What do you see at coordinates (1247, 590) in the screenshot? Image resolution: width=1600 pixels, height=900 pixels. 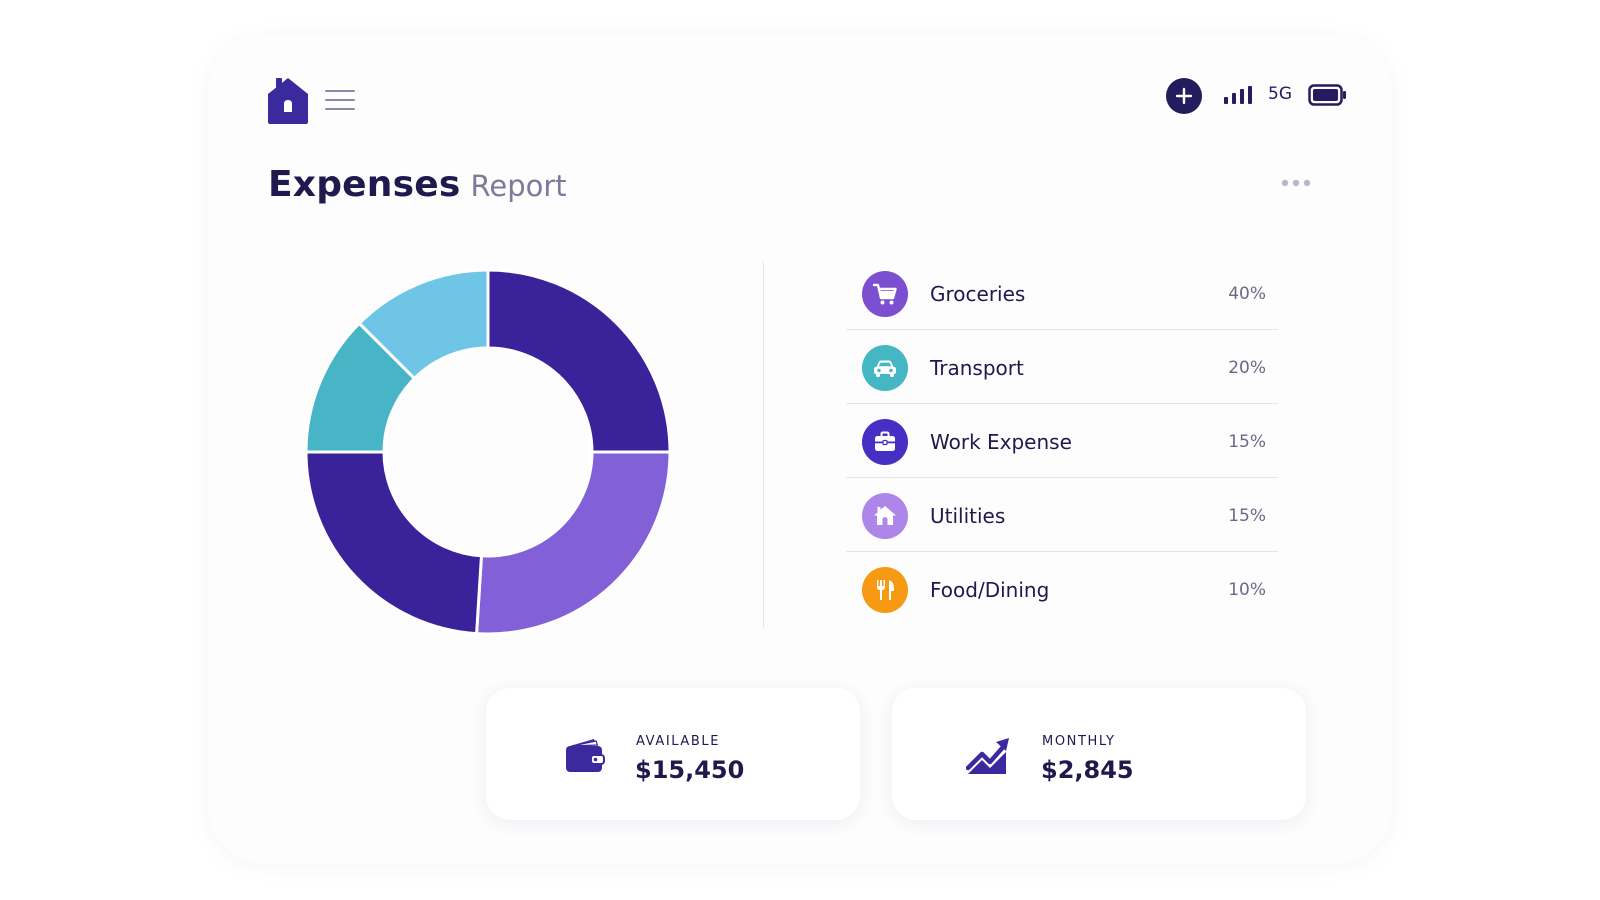 I see `legend-percent: 10%` at bounding box center [1247, 590].